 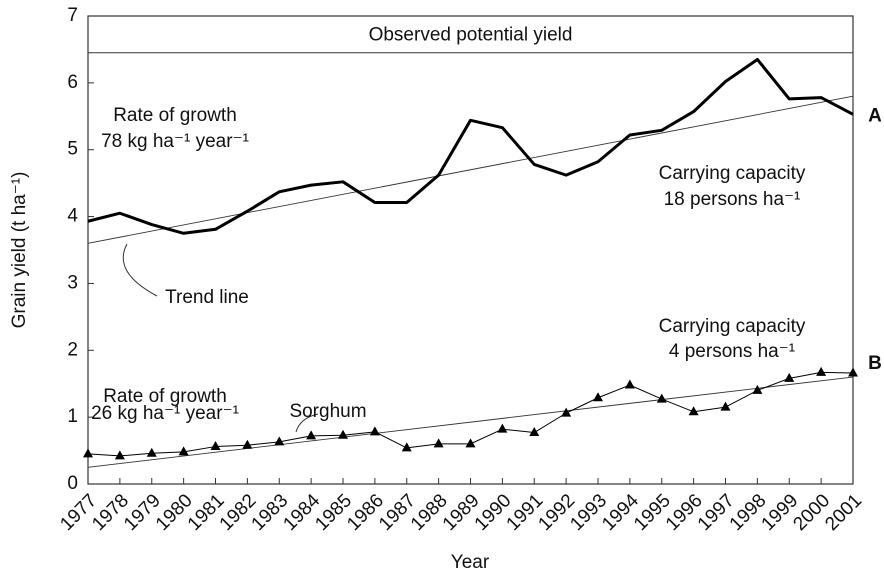 What do you see at coordinates (732, 351) in the screenshot?
I see `annotation: 4 persons ha⁻¹` at bounding box center [732, 351].